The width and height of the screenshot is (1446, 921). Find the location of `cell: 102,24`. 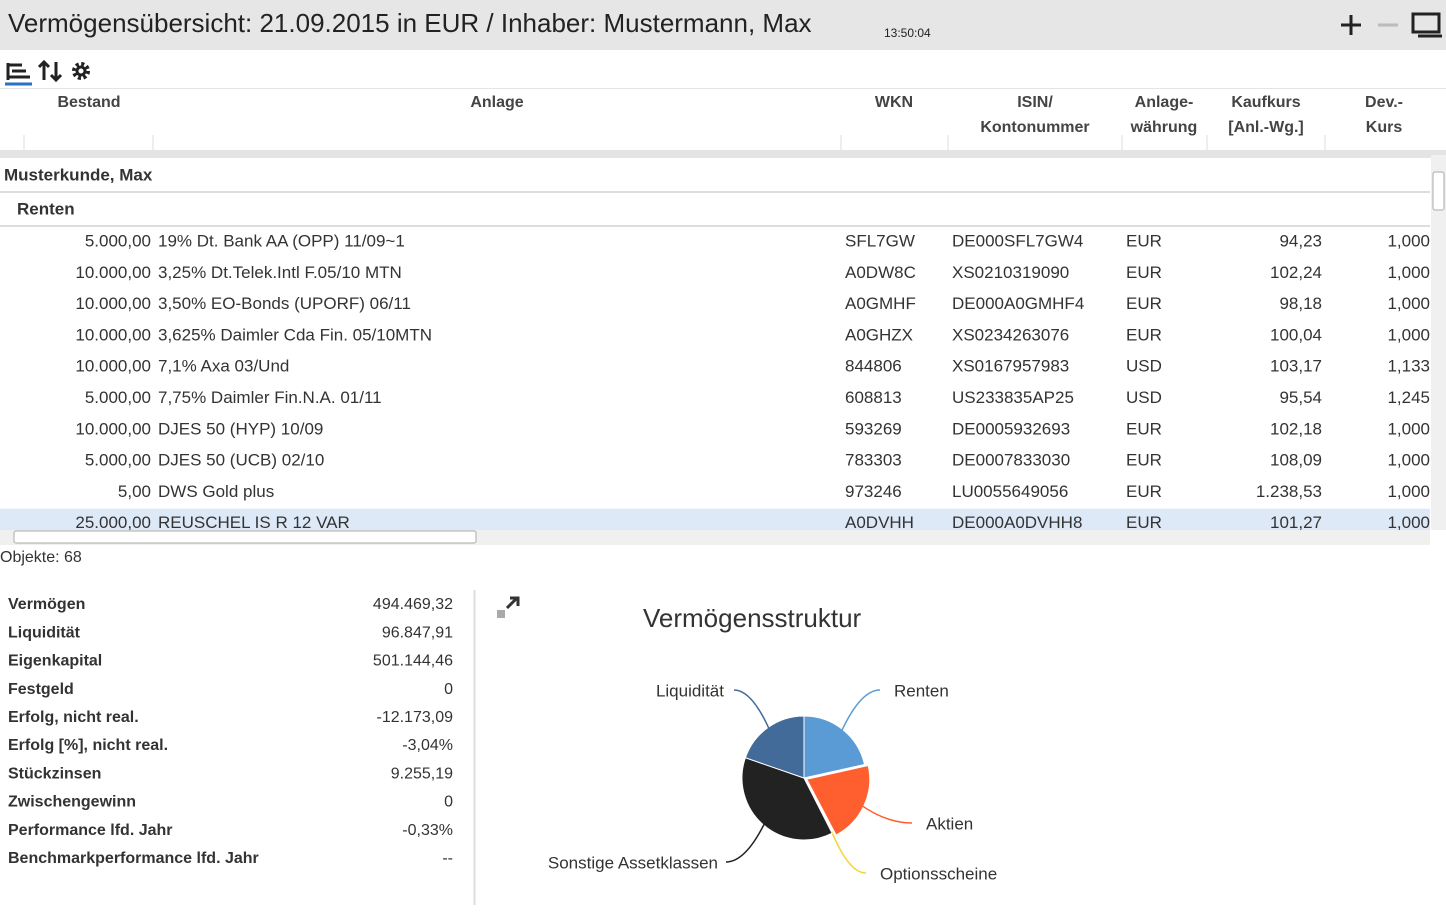

cell: 102,24 is located at coordinates (1296, 272).